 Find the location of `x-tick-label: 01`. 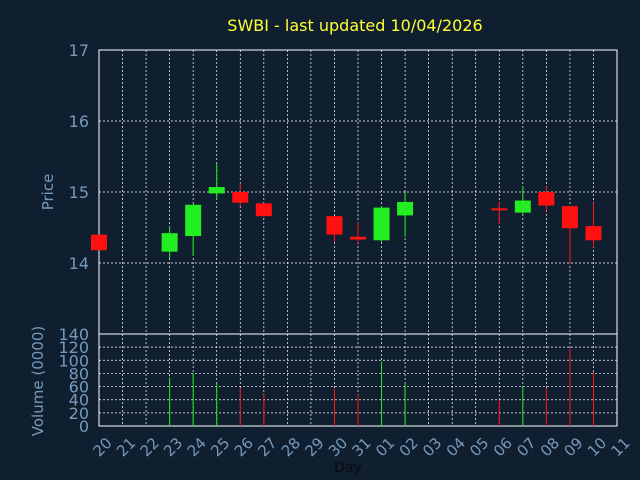

x-tick-label: 01 is located at coordinates (385, 447).